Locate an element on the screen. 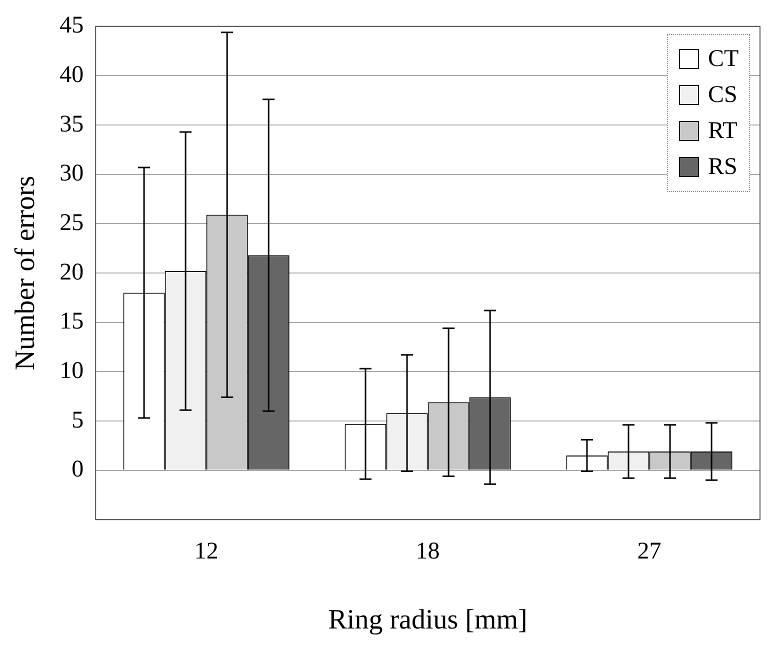 The width and height of the screenshot is (770, 648). y-tick-label: 45 is located at coordinates (72, 25).